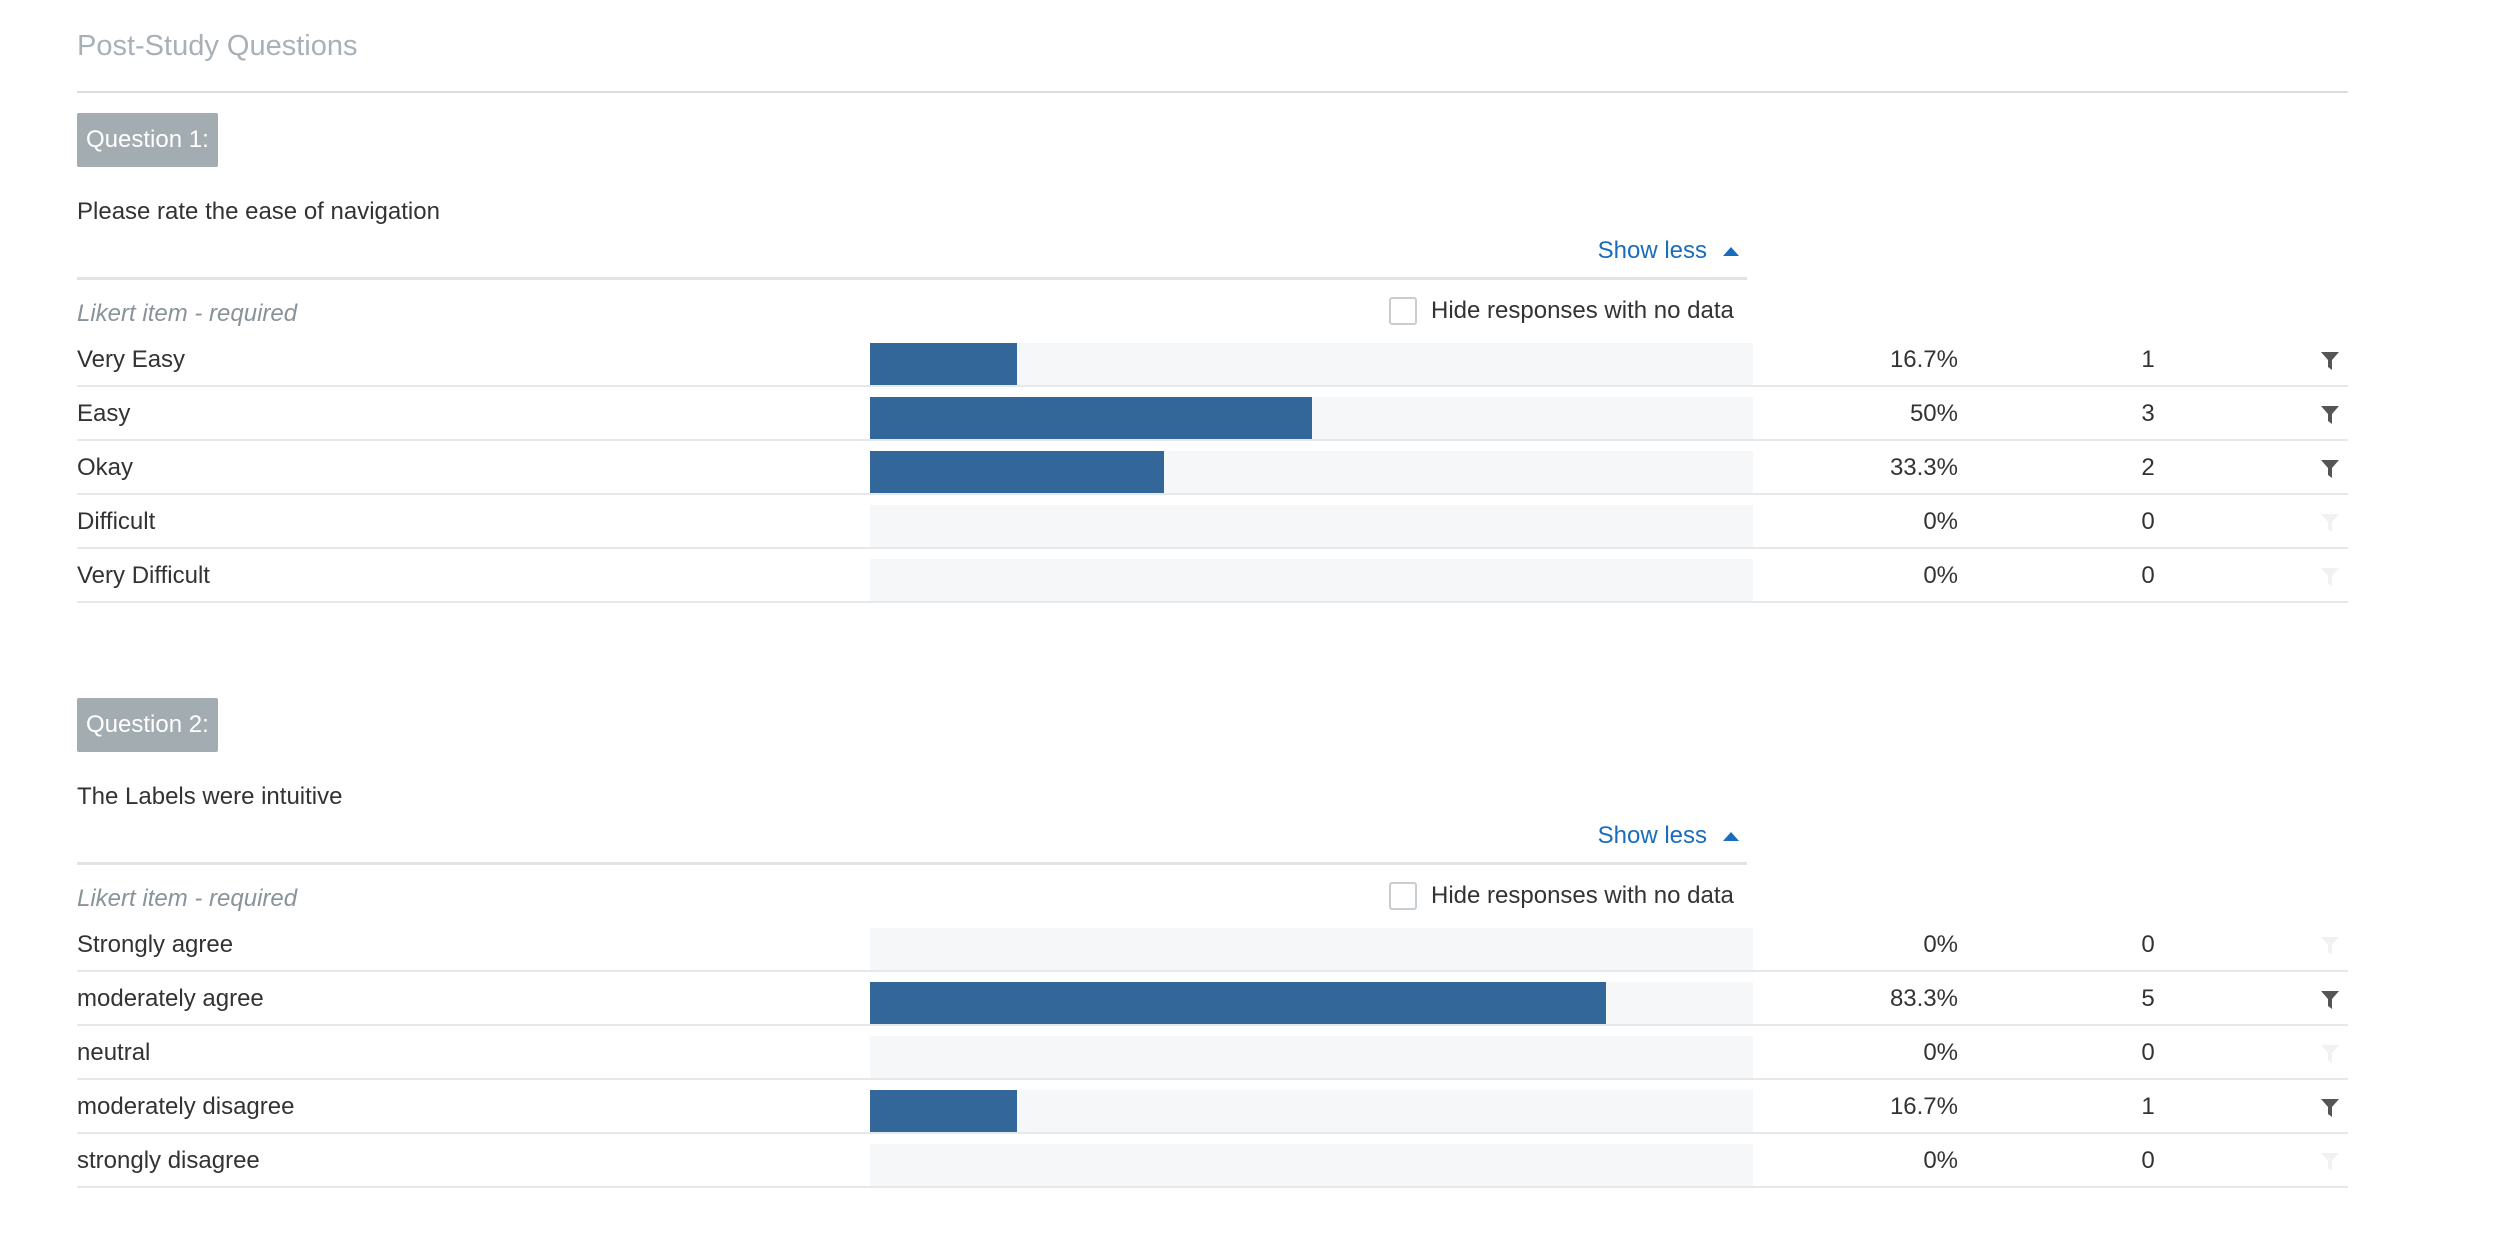 The width and height of the screenshot is (2500, 1253). I want to click on response-row: strongly disagree 0% 0, so click(1212, 1161).